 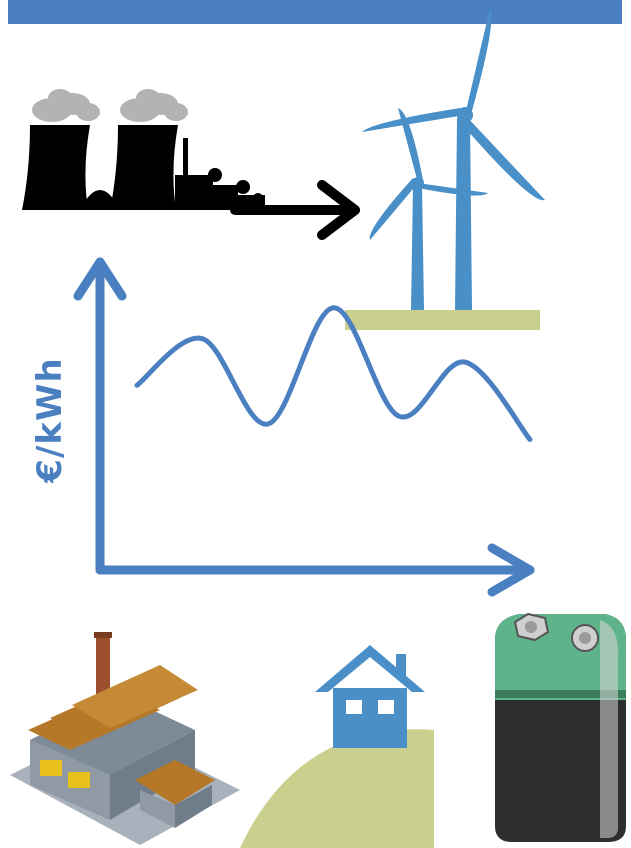 What do you see at coordinates (560, 727) in the screenshot?
I see `battery-icon` at bounding box center [560, 727].